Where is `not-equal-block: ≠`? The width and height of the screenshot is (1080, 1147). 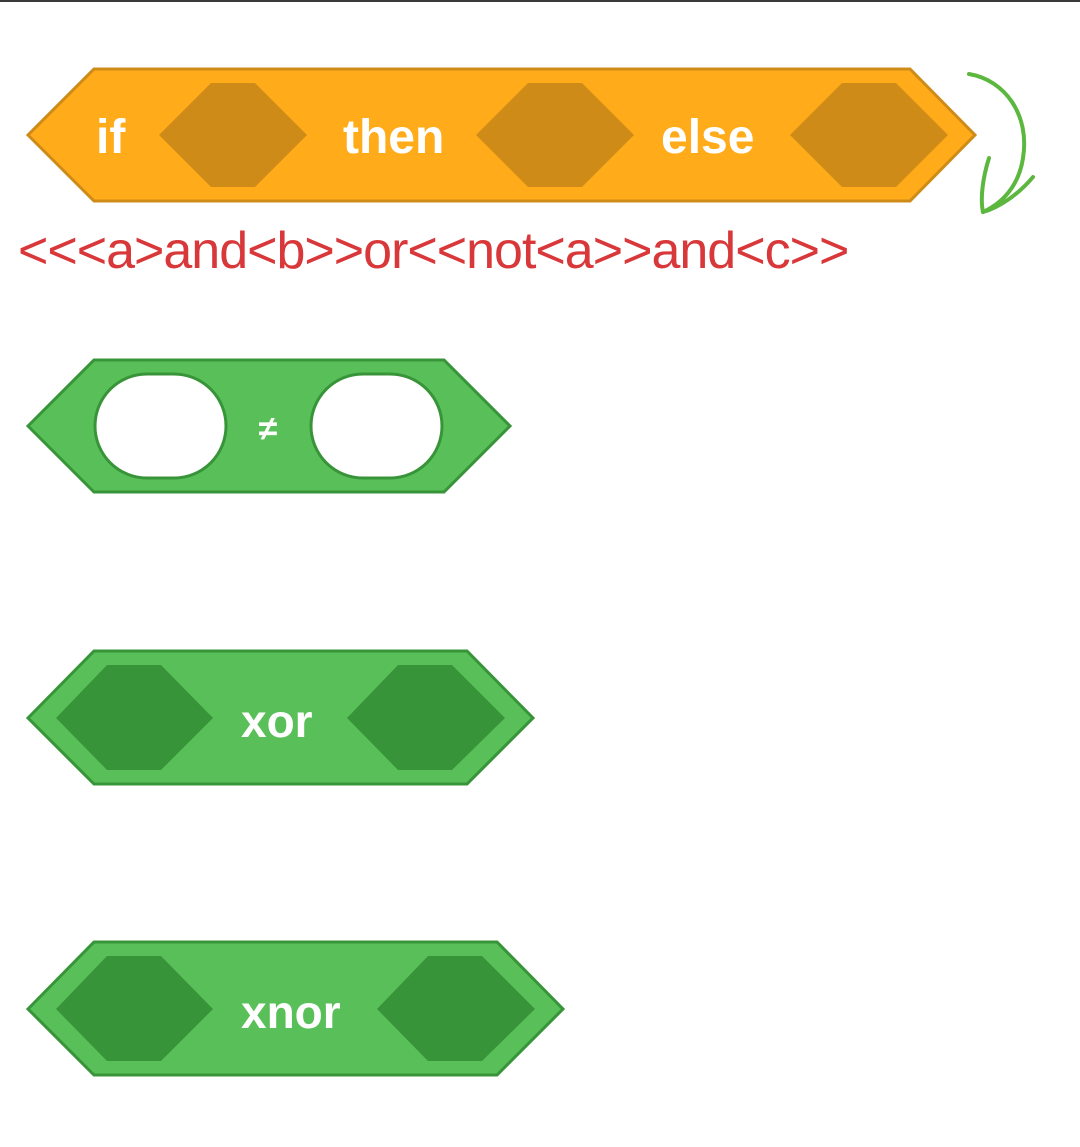 not-equal-block: ≠ is located at coordinates (269, 426).